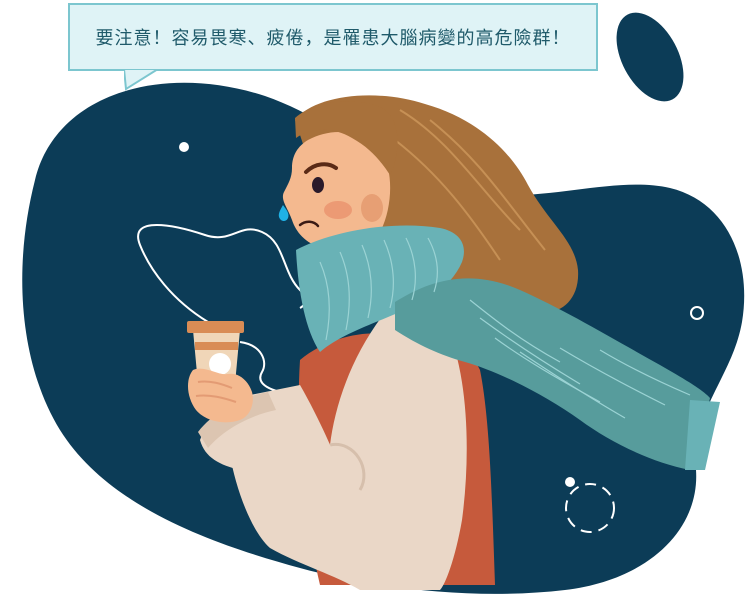  Describe the element at coordinates (321, 168) in the screenshot. I see `eyebrow` at that location.